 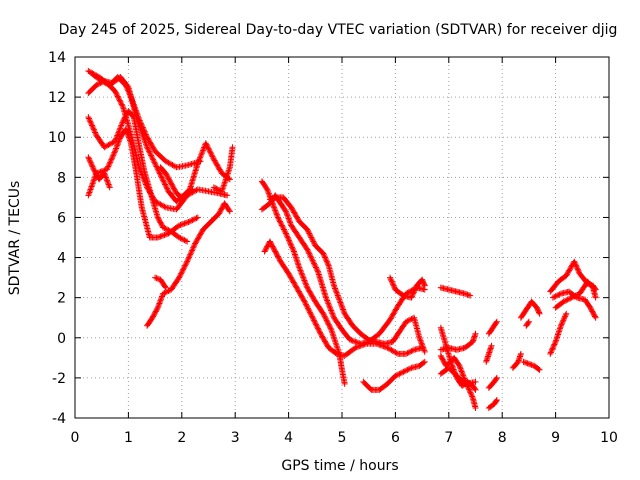 What do you see at coordinates (492, 403) in the screenshot?
I see `series-arc-y` at bounding box center [492, 403].